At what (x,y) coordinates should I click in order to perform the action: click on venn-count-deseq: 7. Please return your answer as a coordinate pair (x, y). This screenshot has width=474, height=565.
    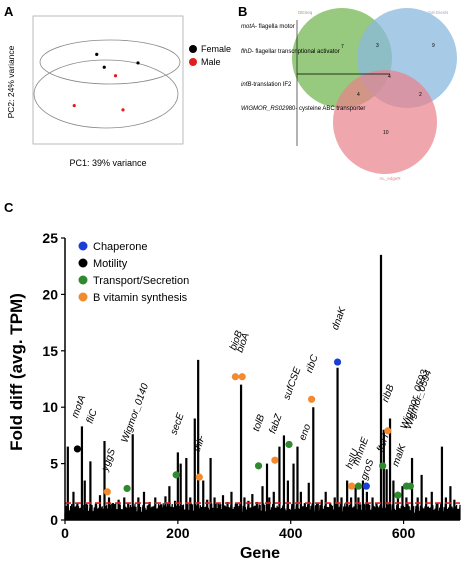
    Looking at the image, I should click on (342, 47).